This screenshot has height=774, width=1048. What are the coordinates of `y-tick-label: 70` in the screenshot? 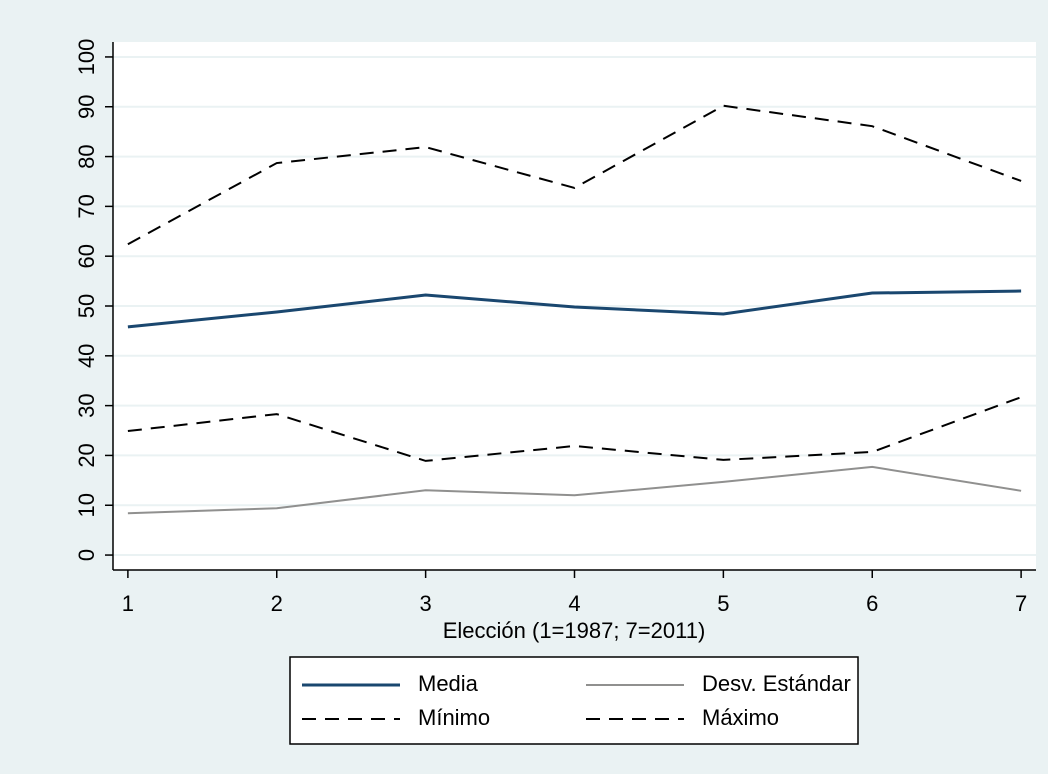 It's located at (86, 206).